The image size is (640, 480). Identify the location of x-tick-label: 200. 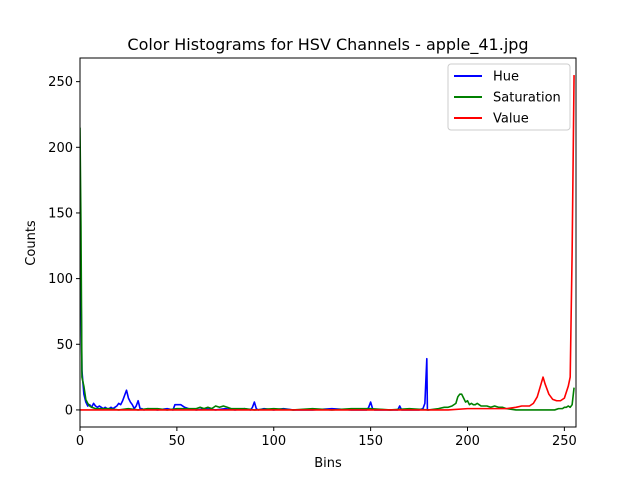
(467, 441).